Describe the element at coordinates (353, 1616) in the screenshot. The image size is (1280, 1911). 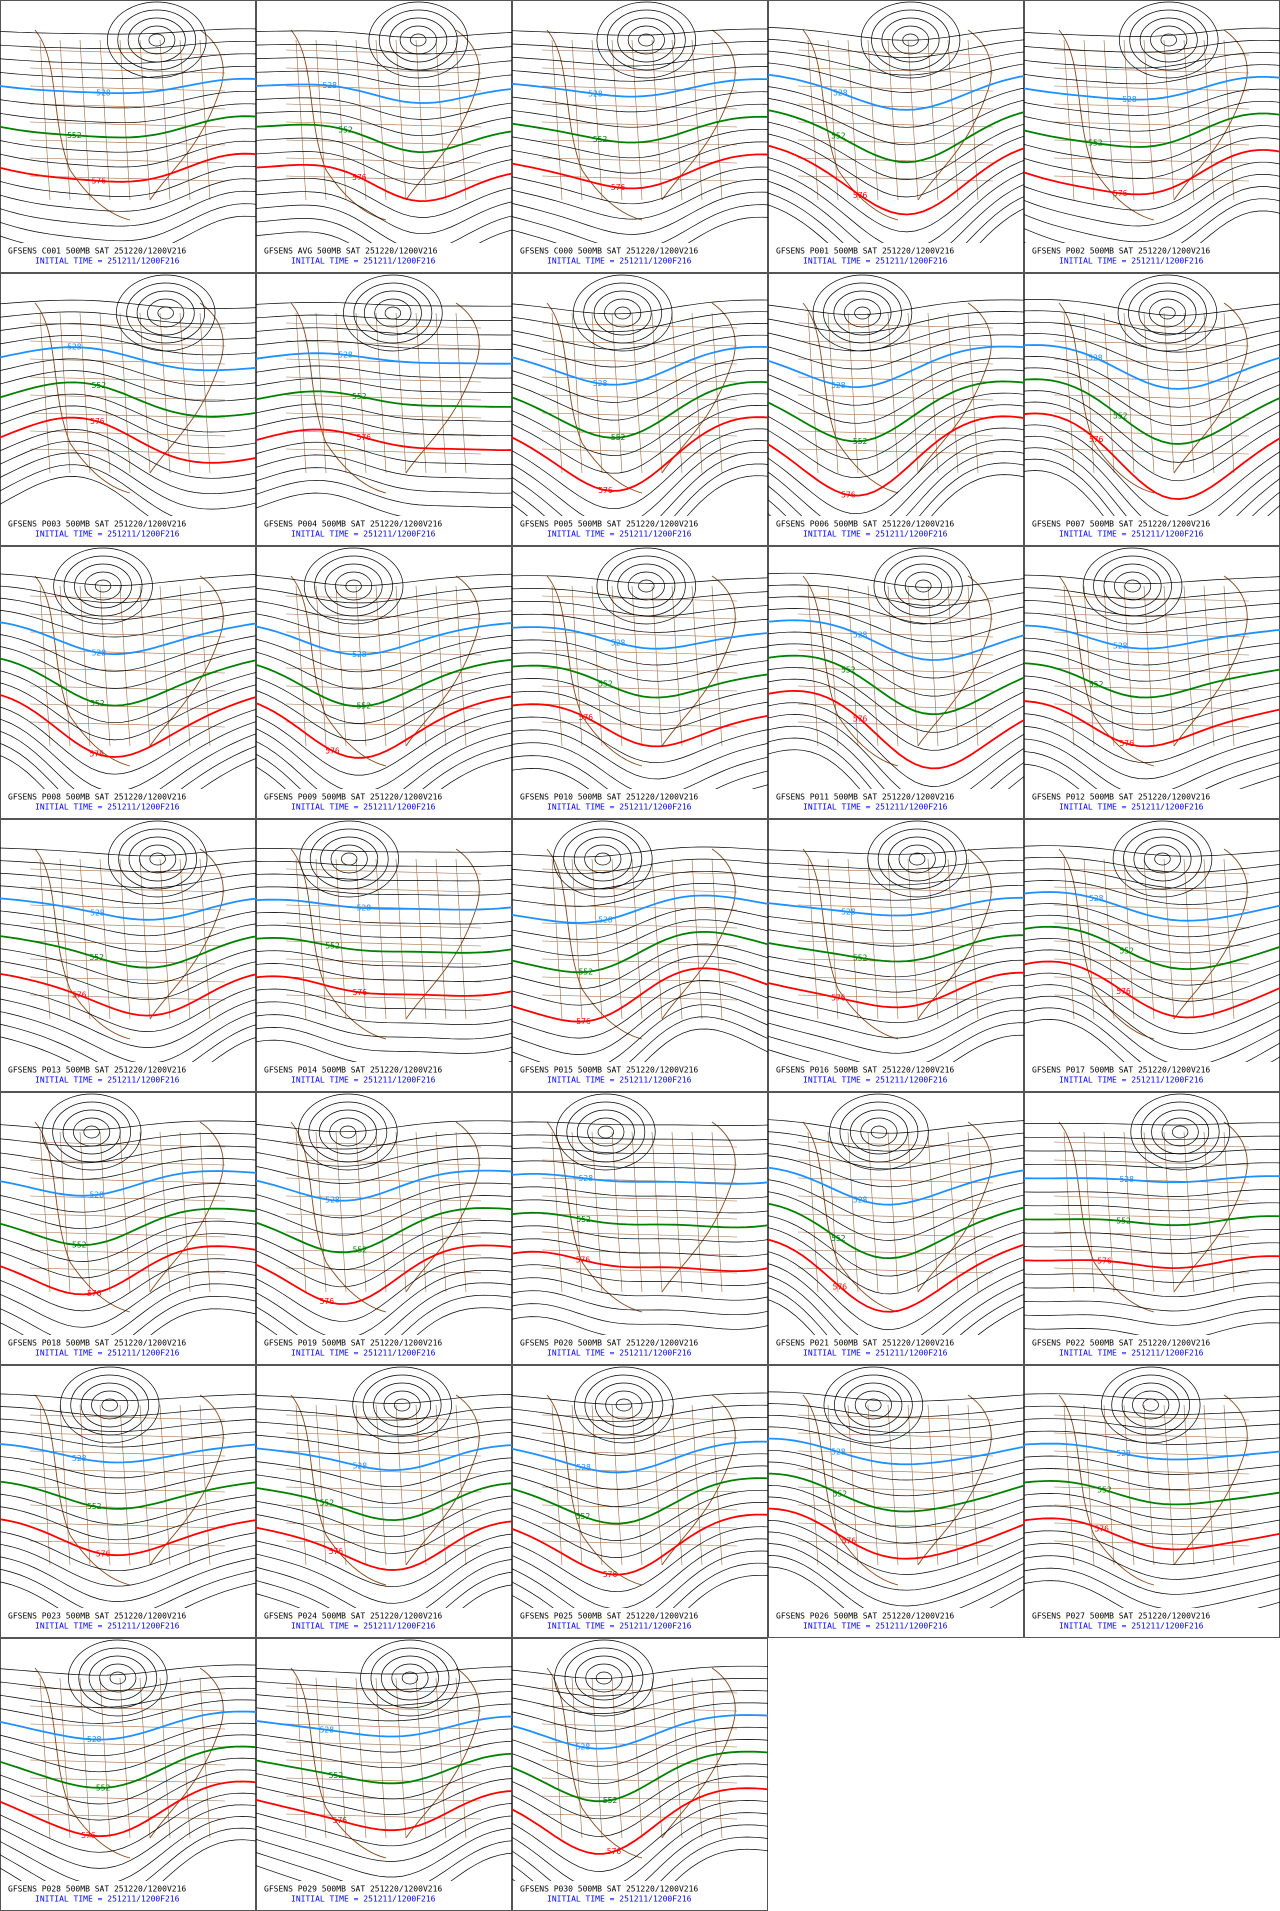
I see `panel-title: GFSENS P024 500MB SAT 251220/1200V216` at that location.